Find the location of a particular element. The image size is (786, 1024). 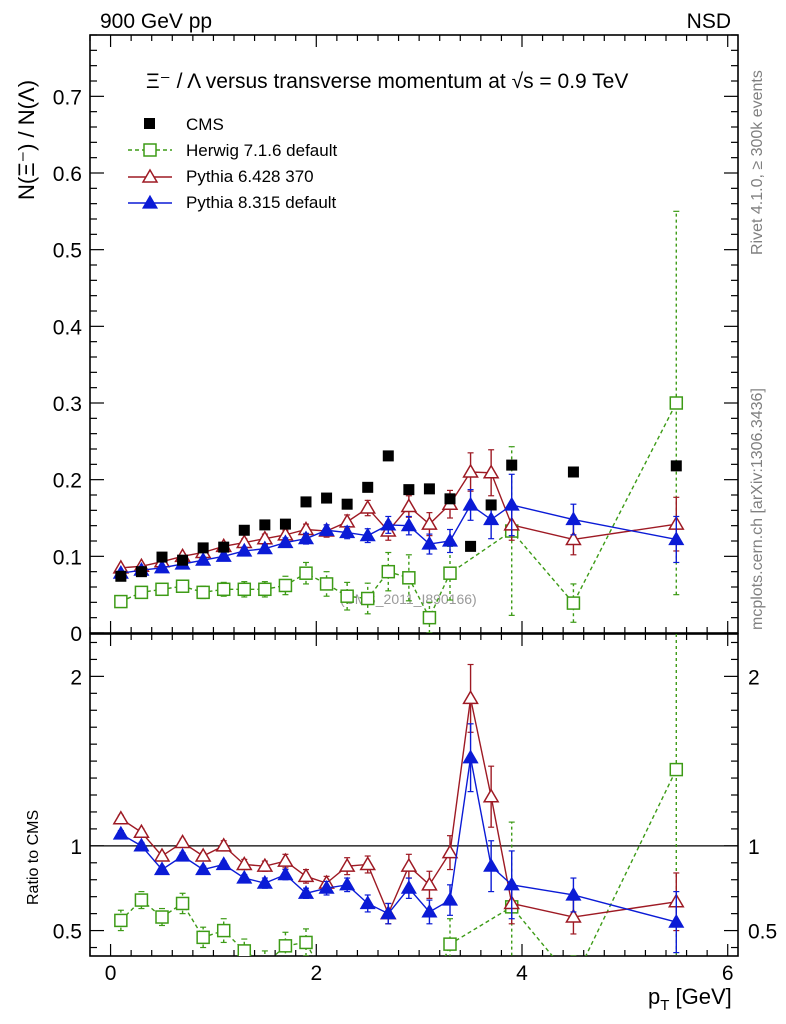

plot-title-sqrt: √s is located at coordinates (523, 81).